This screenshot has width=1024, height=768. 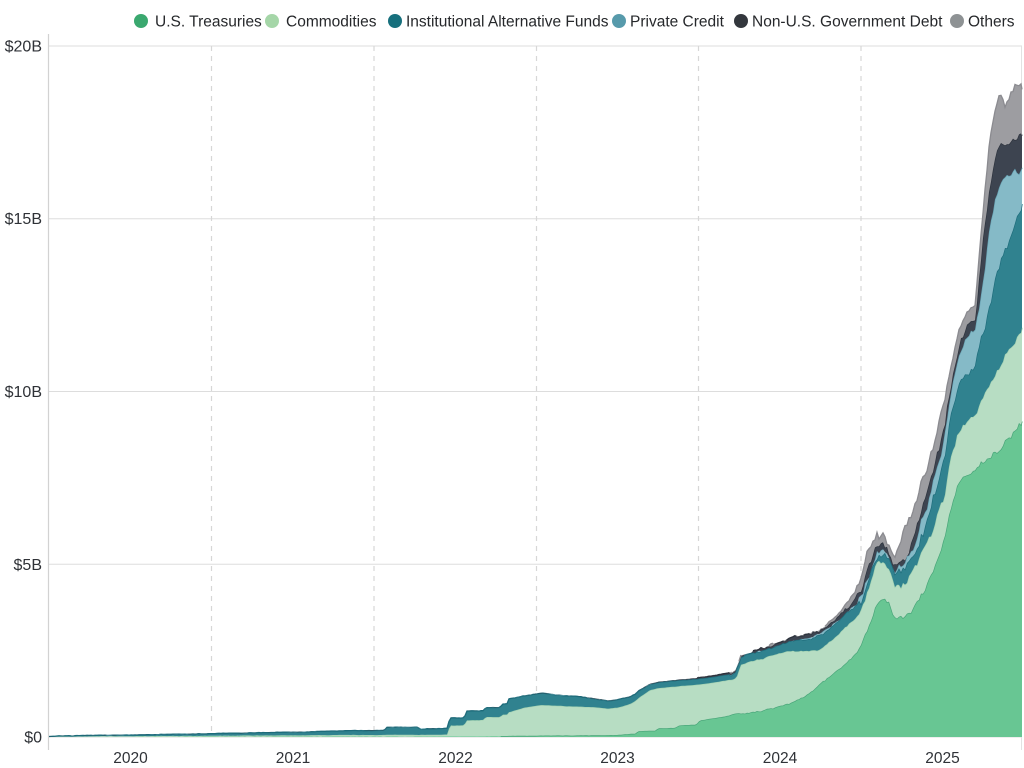 What do you see at coordinates (23, 219) in the screenshot?
I see `svg-text: $15B` at bounding box center [23, 219].